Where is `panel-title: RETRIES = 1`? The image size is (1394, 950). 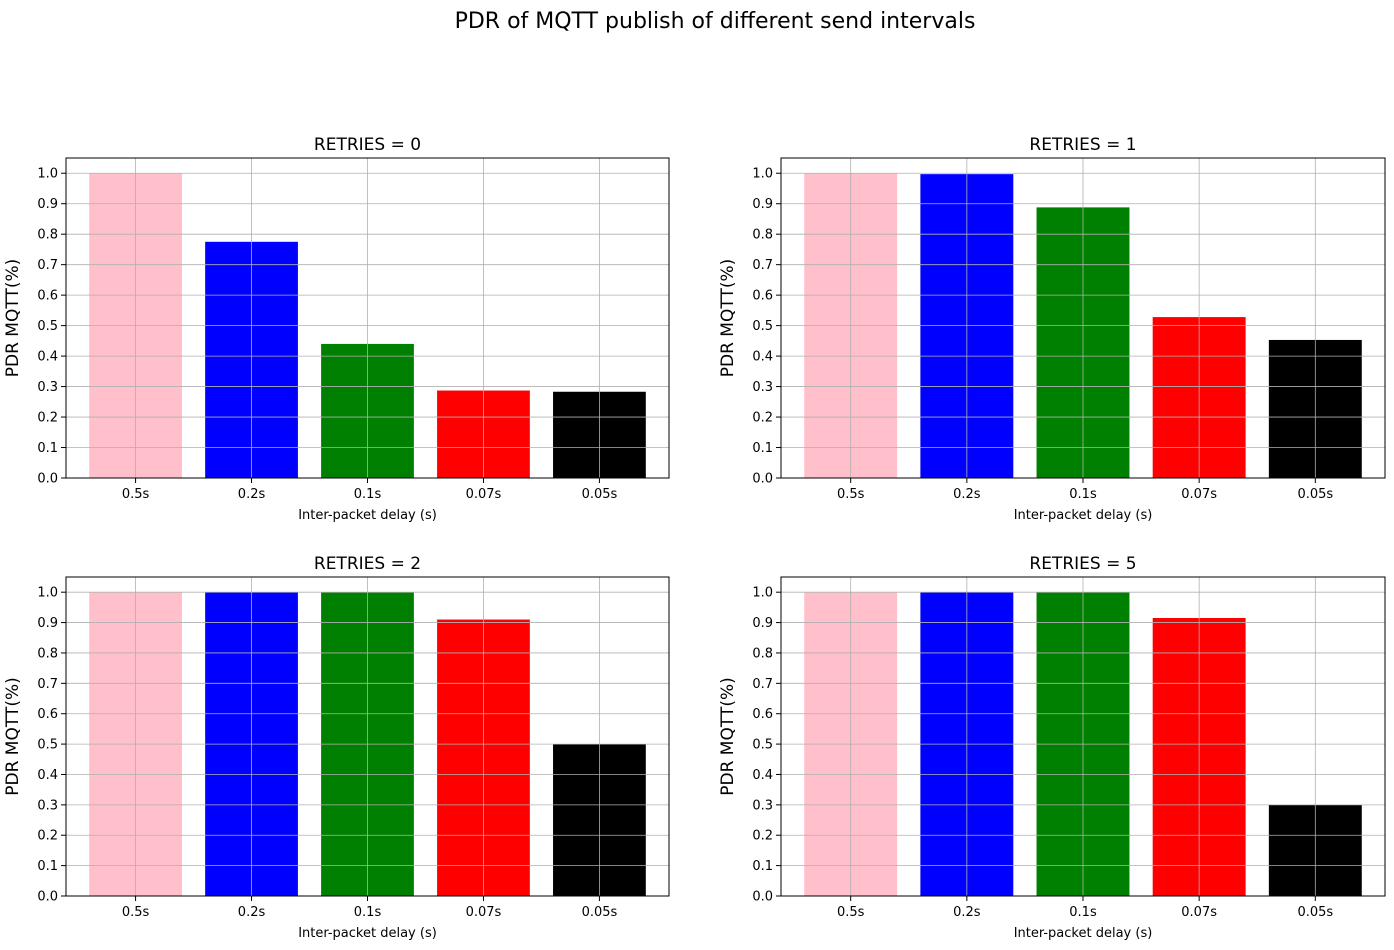 panel-title: RETRIES = 1 is located at coordinates (1082, 145).